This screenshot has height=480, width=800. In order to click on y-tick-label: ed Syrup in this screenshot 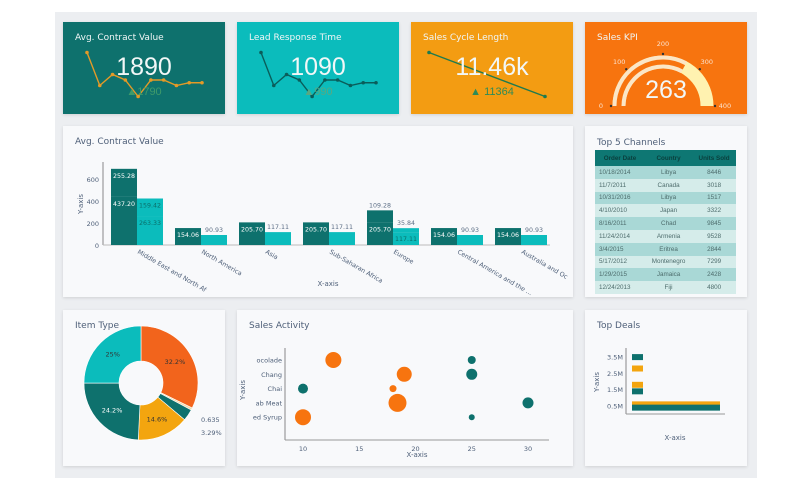, I will do `click(267, 418)`.